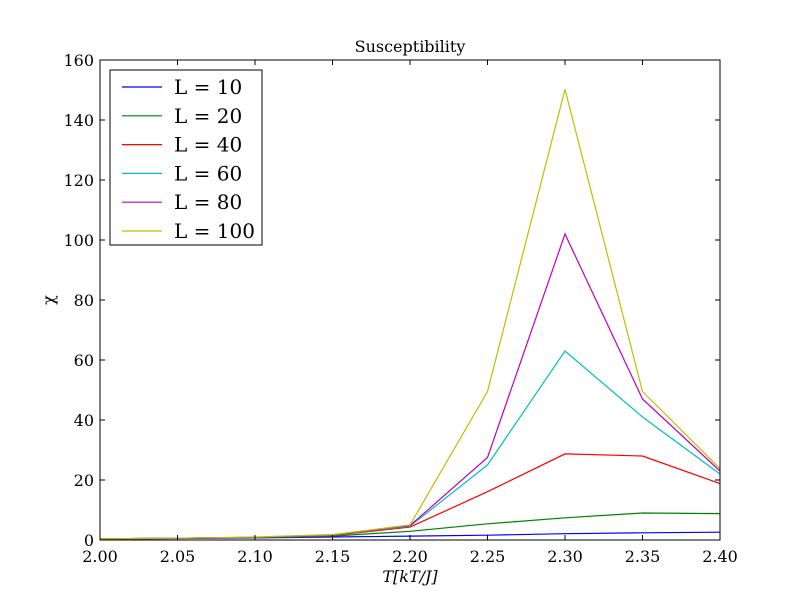 The width and height of the screenshot is (800, 600). What do you see at coordinates (78, 180) in the screenshot?
I see `y-tick-label: 120` at bounding box center [78, 180].